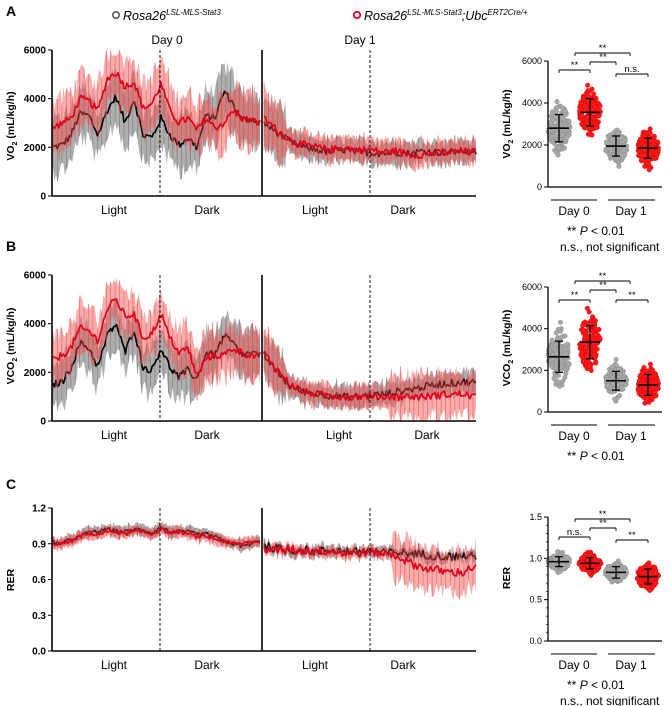 The image size is (671, 706). What do you see at coordinates (385, 16) in the screenshot?
I see `legend-ko-name: Rosa26` at bounding box center [385, 16].